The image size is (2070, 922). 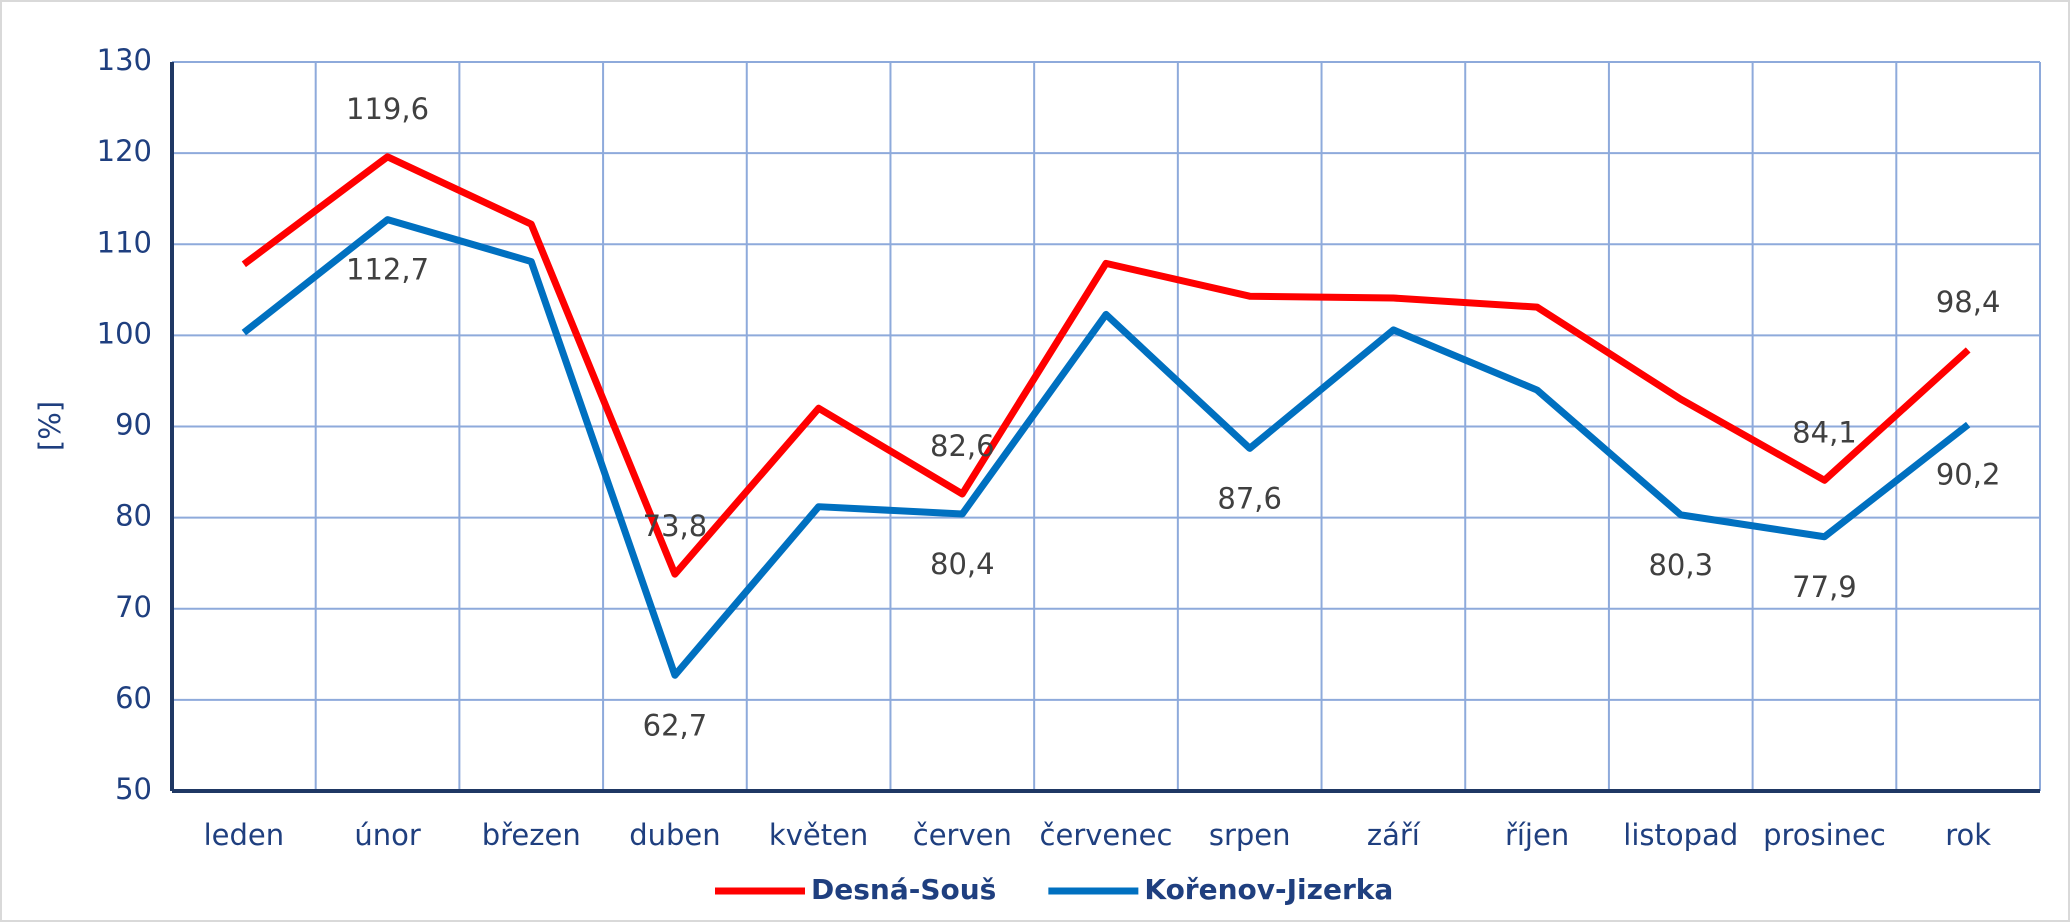 What do you see at coordinates (124, 60) in the screenshot?
I see `y-tick-label: 130` at bounding box center [124, 60].